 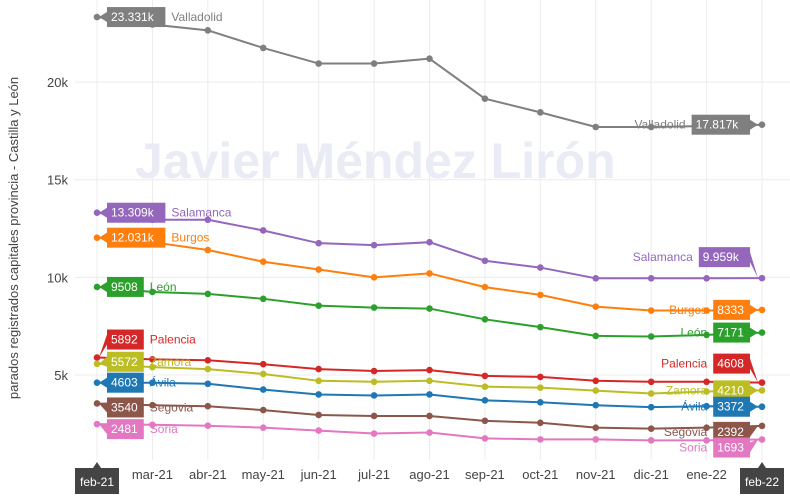 What do you see at coordinates (686, 432) in the screenshot?
I see `end-series-name: Segovia` at bounding box center [686, 432].